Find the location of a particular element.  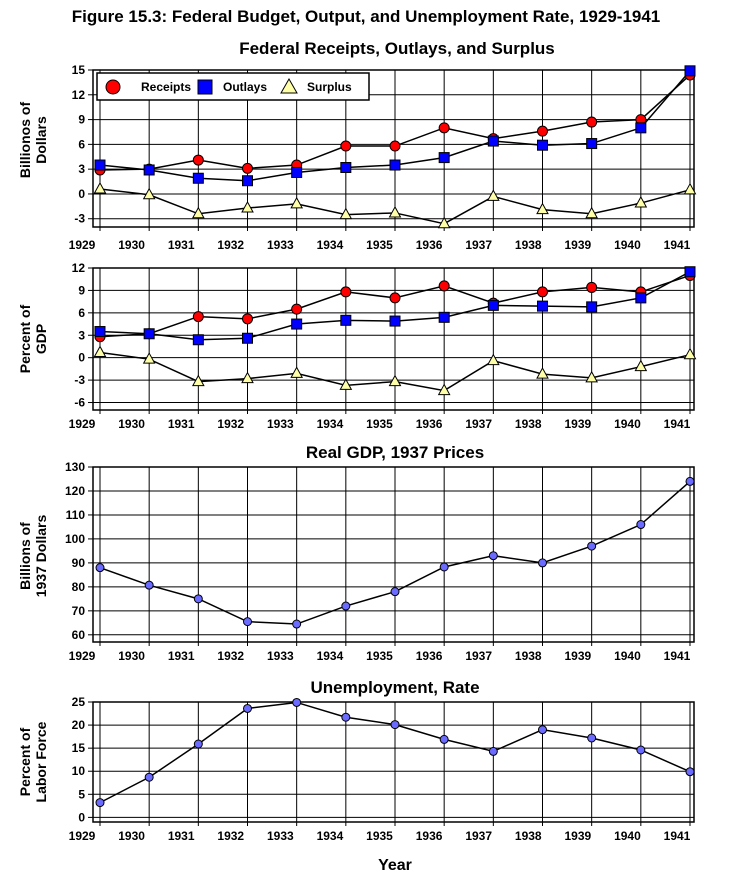

y-axis-label: Billionos ofDollars is located at coordinates (33, 140).